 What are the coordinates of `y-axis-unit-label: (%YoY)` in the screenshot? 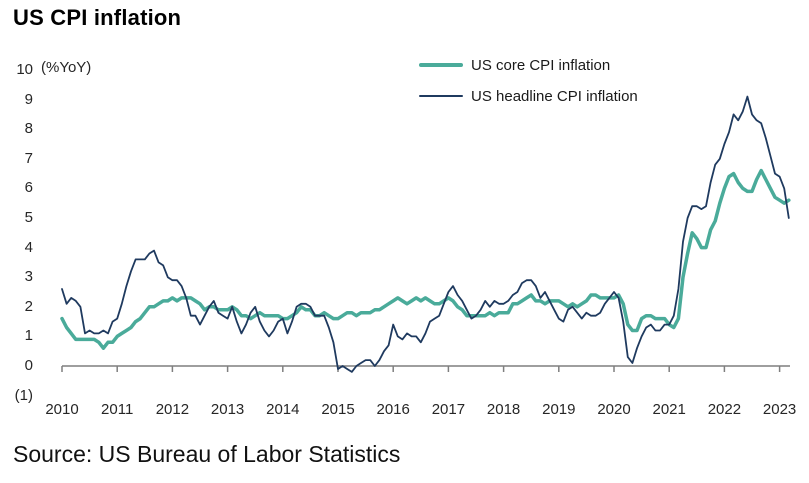 It's located at (66, 67).